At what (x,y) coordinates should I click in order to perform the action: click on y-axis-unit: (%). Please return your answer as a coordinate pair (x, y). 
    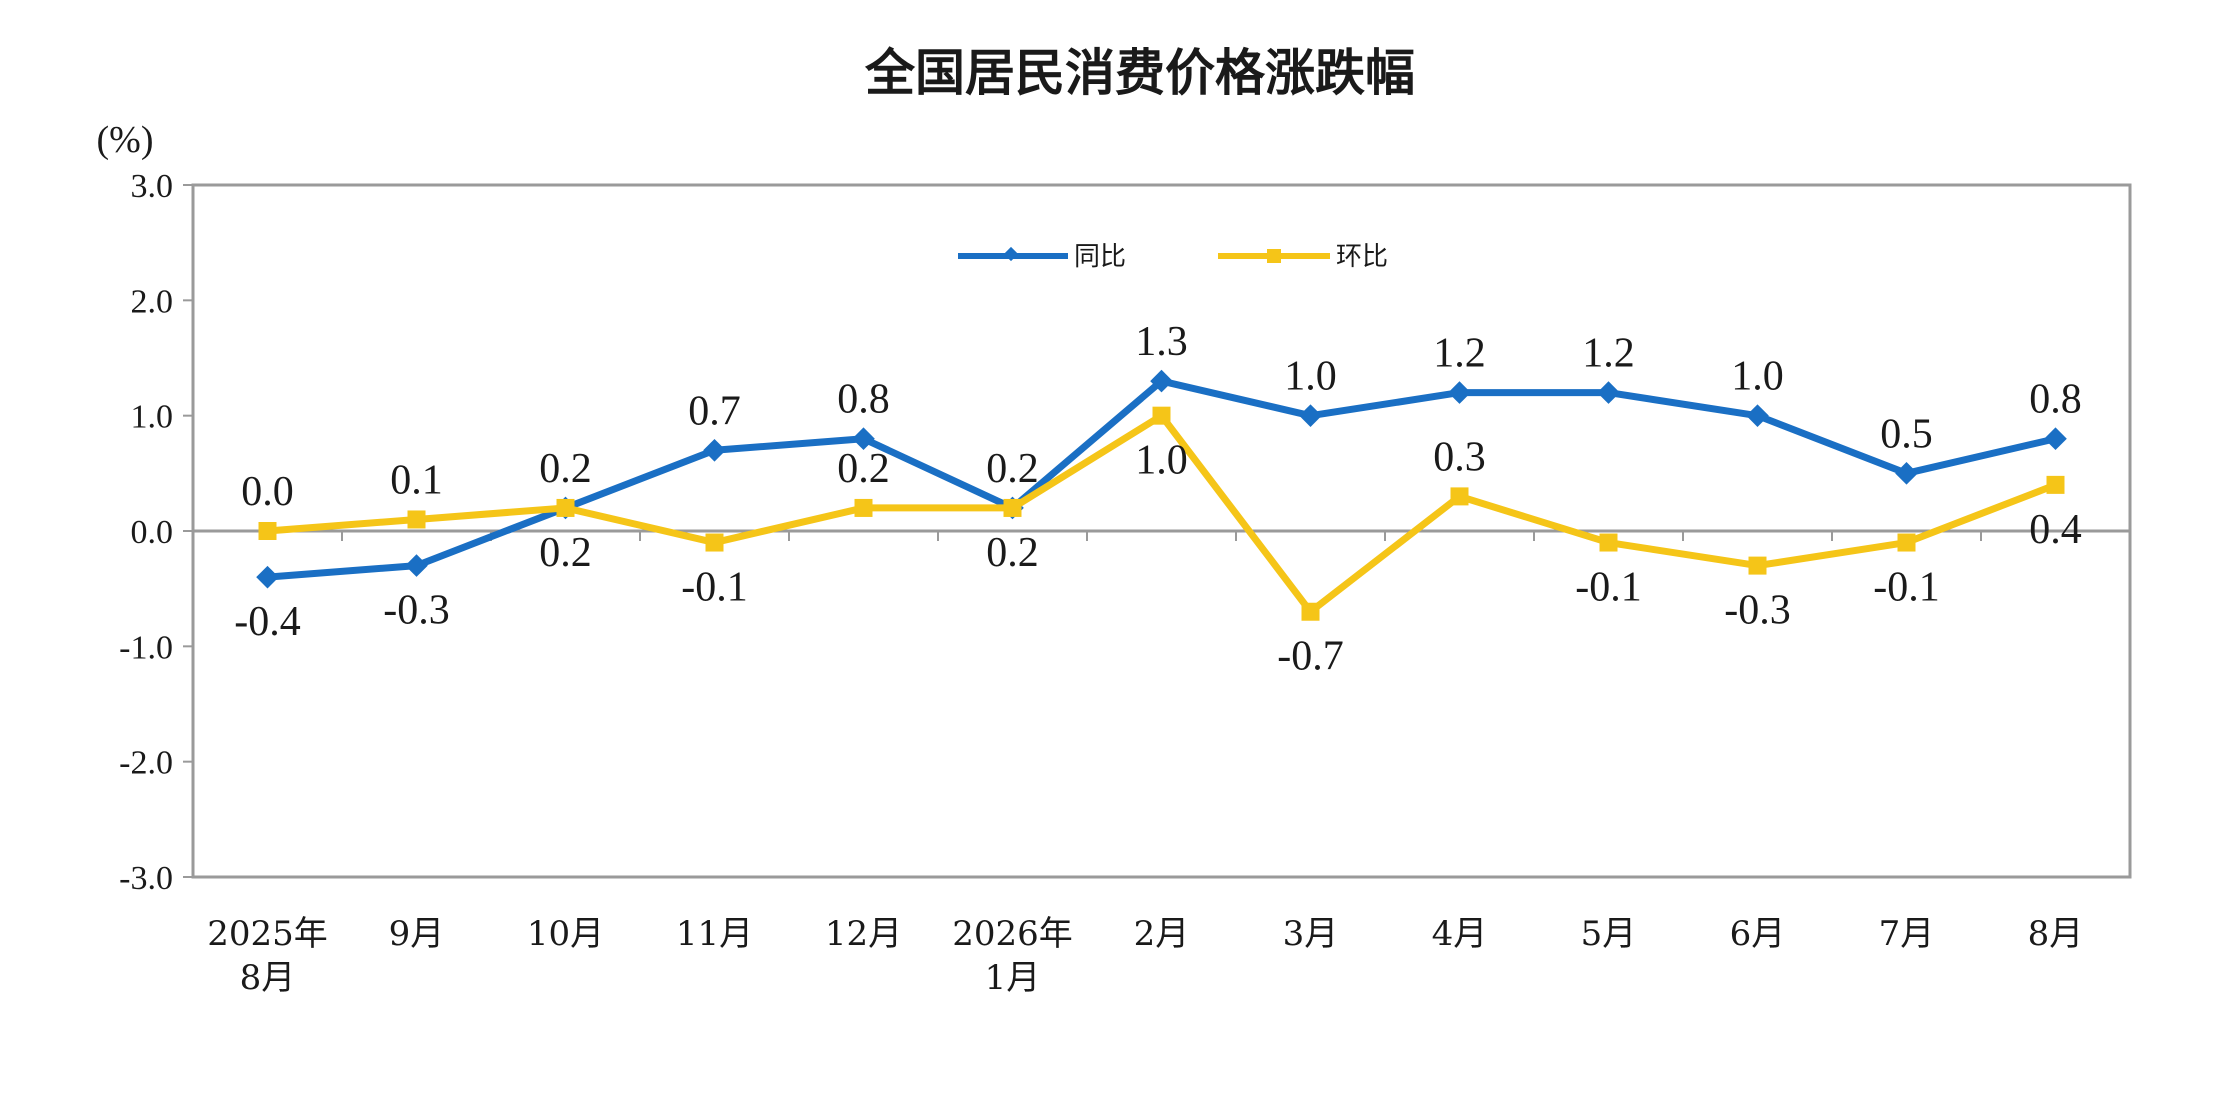
    Looking at the image, I should click on (125, 140).